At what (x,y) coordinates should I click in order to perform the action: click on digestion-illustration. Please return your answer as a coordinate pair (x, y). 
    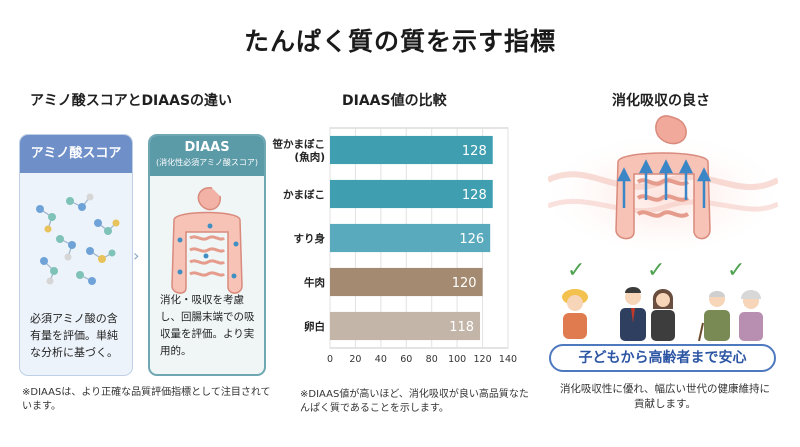
    Looking at the image, I should click on (663, 182).